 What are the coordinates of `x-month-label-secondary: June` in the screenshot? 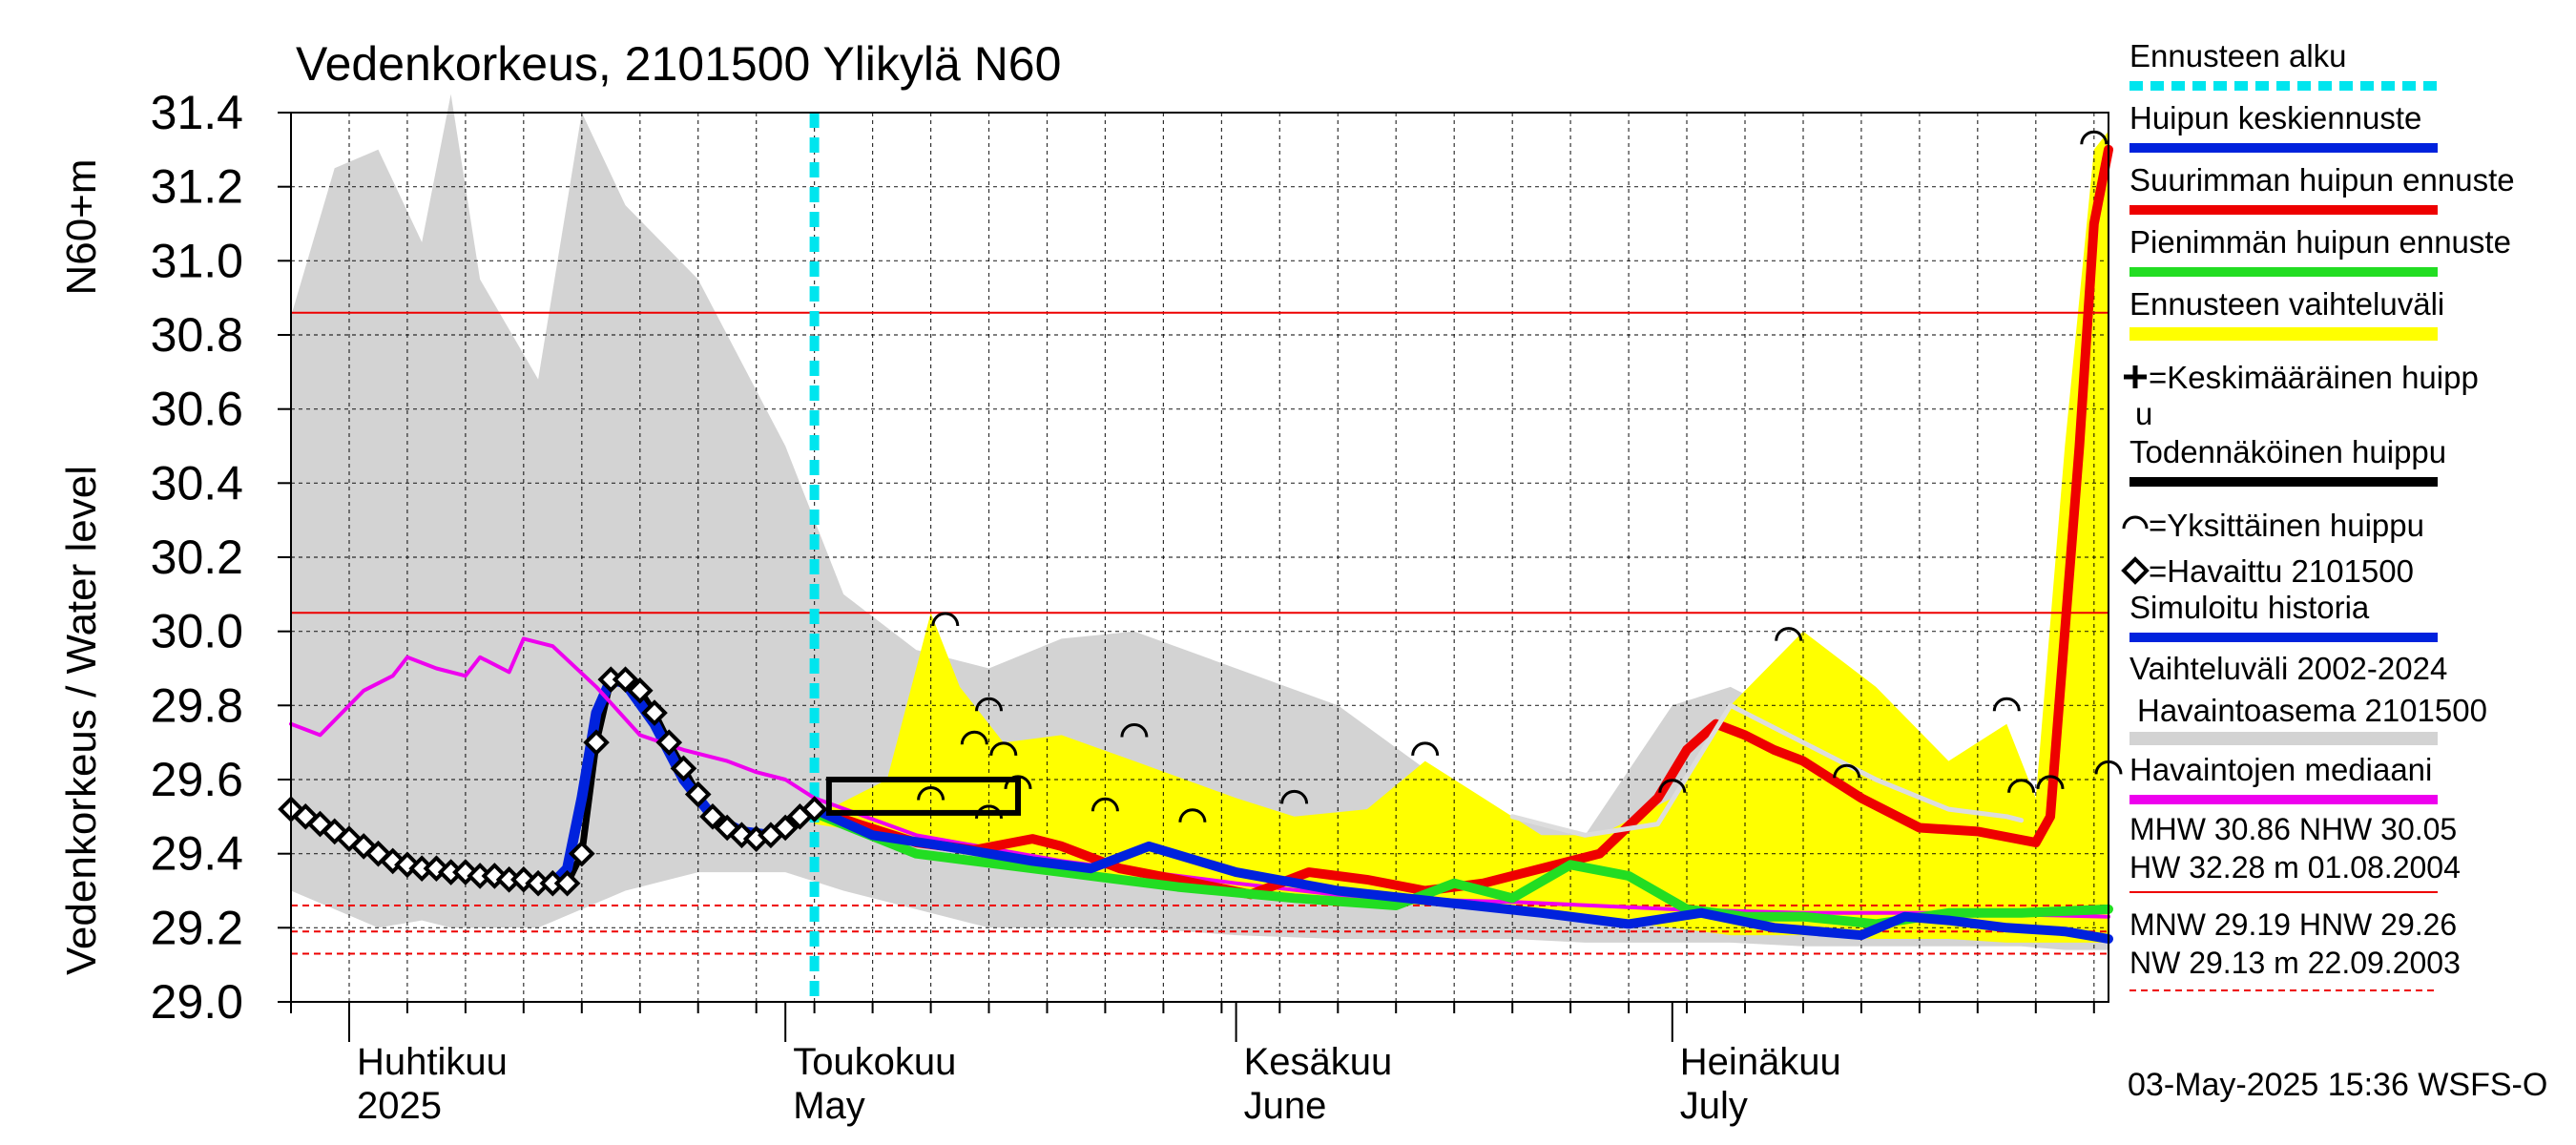 It's located at (1285, 1106).